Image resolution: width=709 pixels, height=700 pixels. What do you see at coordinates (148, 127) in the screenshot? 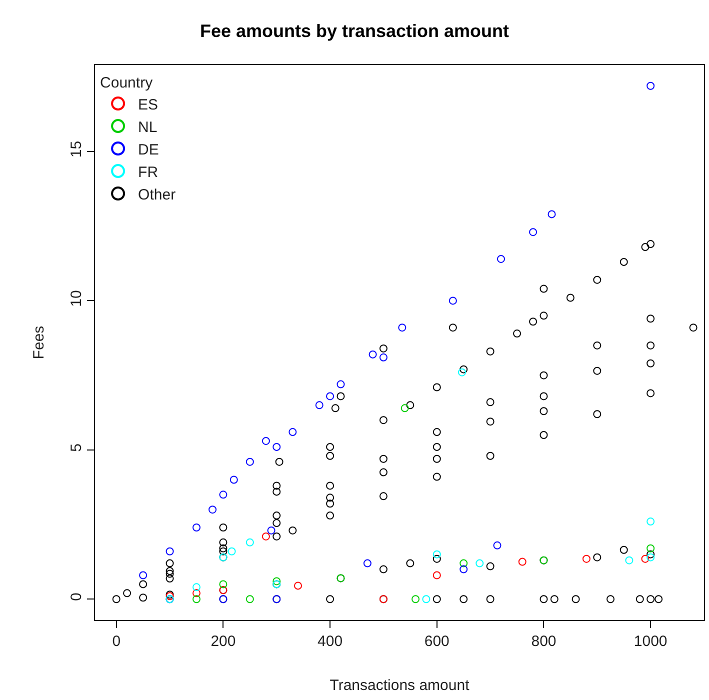
I see `legend-label: NL` at bounding box center [148, 127].